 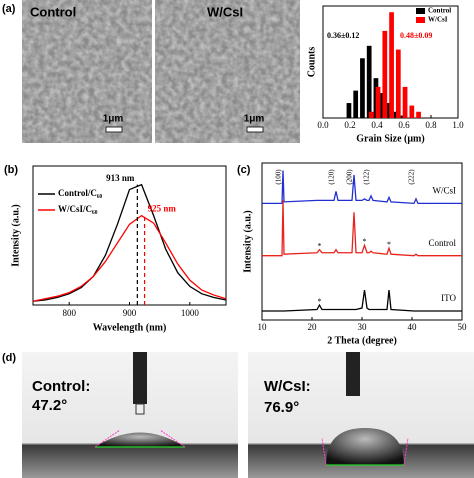 What do you see at coordinates (311, 62) in the screenshot?
I see `y-axis-label: Counts` at bounding box center [311, 62].